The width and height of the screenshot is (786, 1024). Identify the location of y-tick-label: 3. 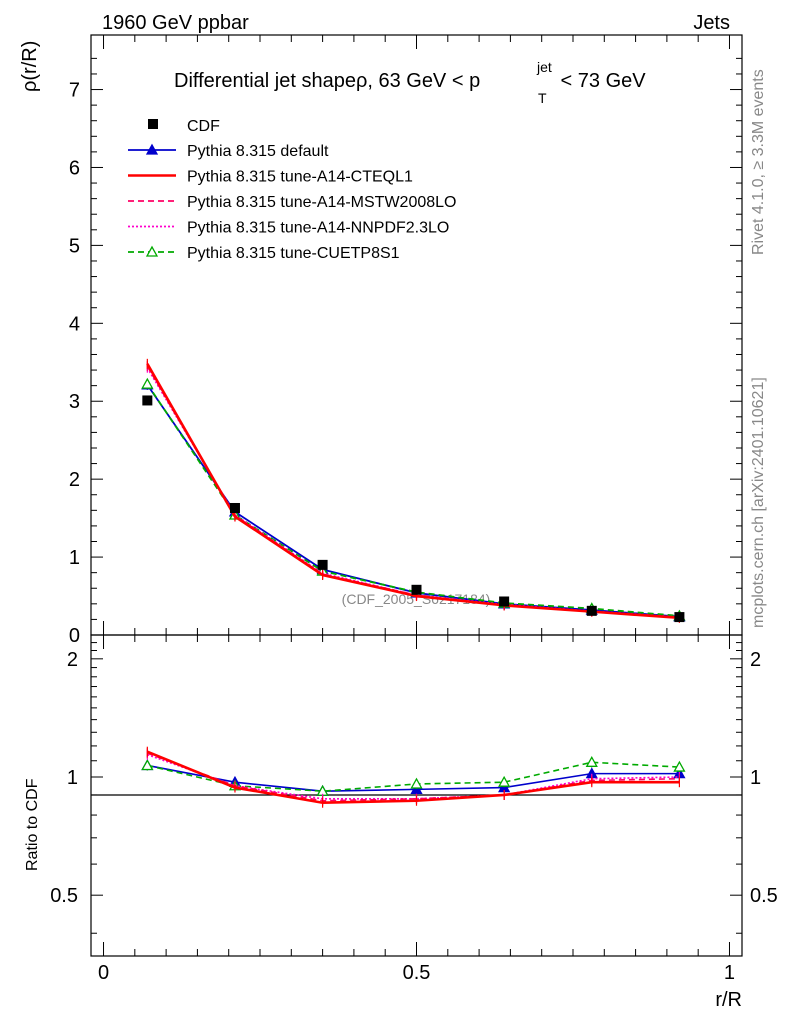
(74, 402).